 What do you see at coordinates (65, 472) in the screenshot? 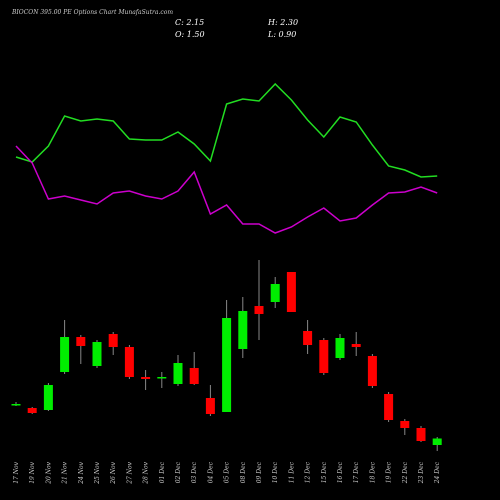
I see `x-tick-label: 21 Nov` at bounding box center [65, 472].